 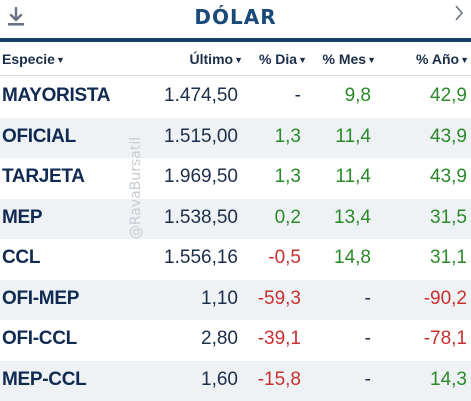 What do you see at coordinates (219, 379) in the screenshot?
I see `row-ultimo: 1,60` at bounding box center [219, 379].